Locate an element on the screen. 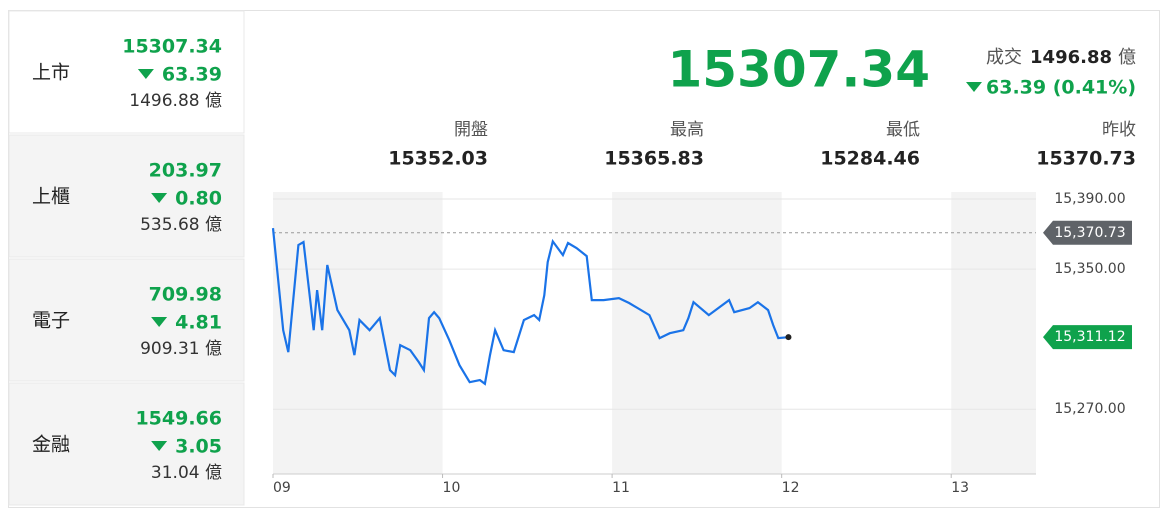  stat-value: 15365.83 is located at coordinates (654, 159).